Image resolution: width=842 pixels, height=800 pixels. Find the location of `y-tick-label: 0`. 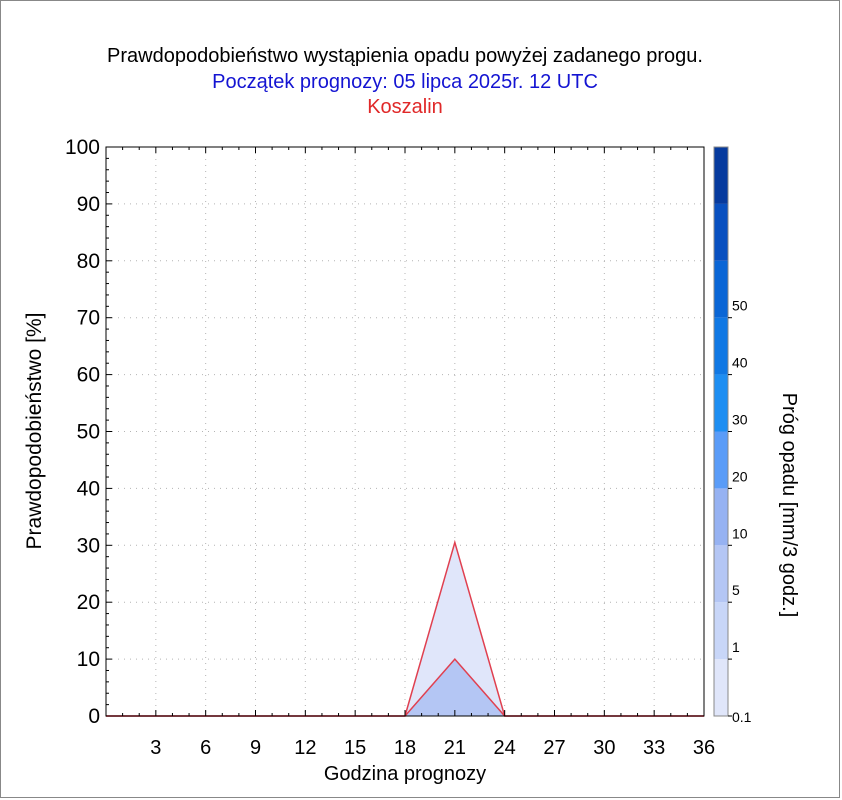

y-tick-label: 0 is located at coordinates (94, 716).